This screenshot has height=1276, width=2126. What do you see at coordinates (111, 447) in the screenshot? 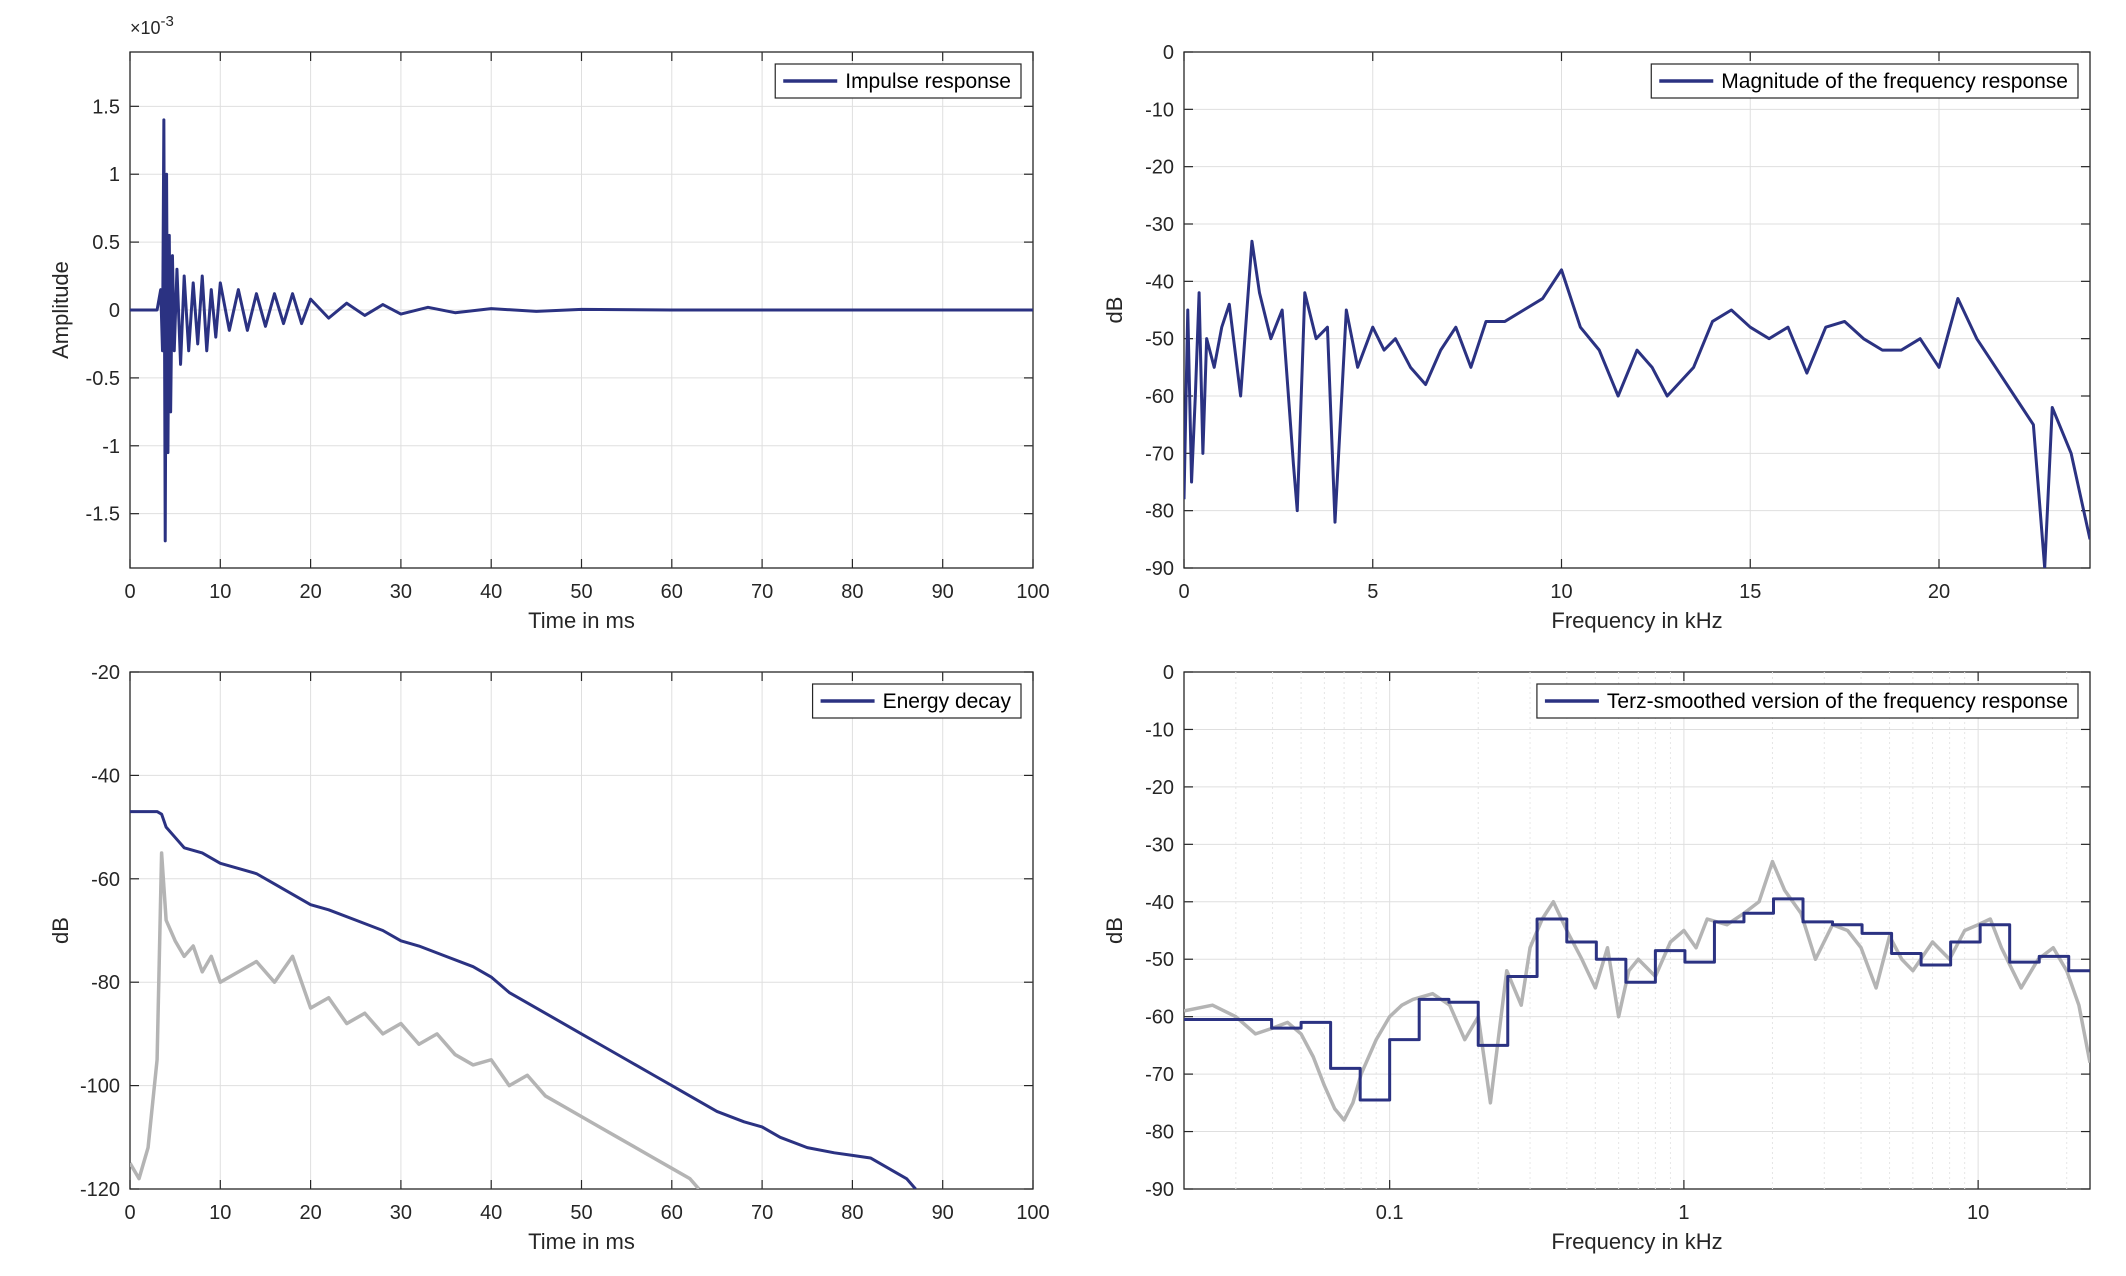
I see `y-tick-label: -1` at bounding box center [111, 447].